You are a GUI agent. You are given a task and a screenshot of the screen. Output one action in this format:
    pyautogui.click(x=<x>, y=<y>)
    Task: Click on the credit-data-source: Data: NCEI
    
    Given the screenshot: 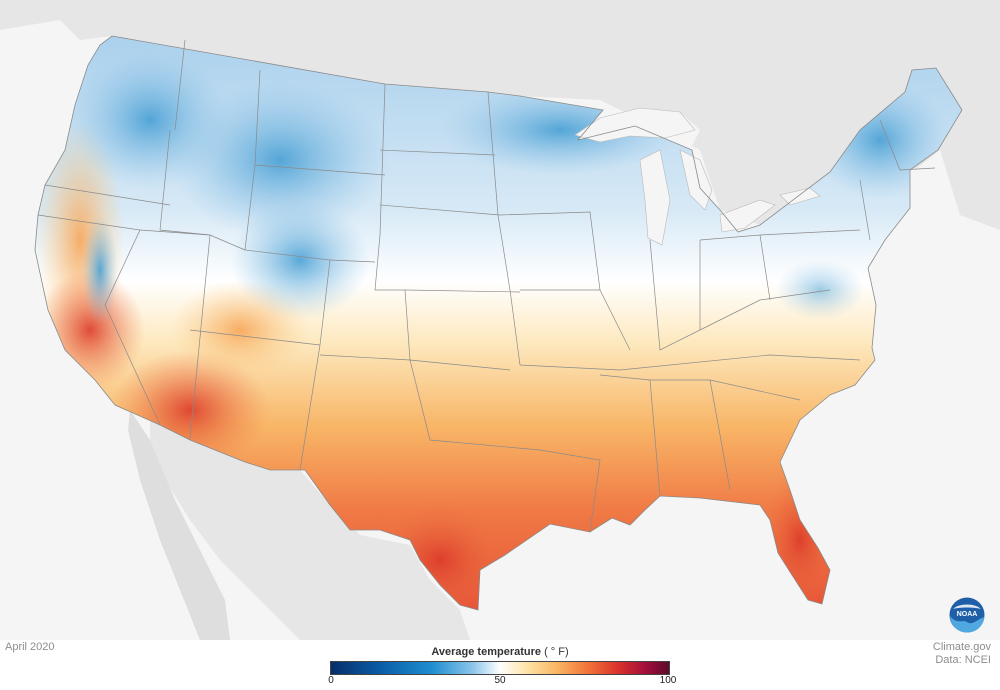 What is the action you would take?
    pyautogui.click(x=963, y=660)
    